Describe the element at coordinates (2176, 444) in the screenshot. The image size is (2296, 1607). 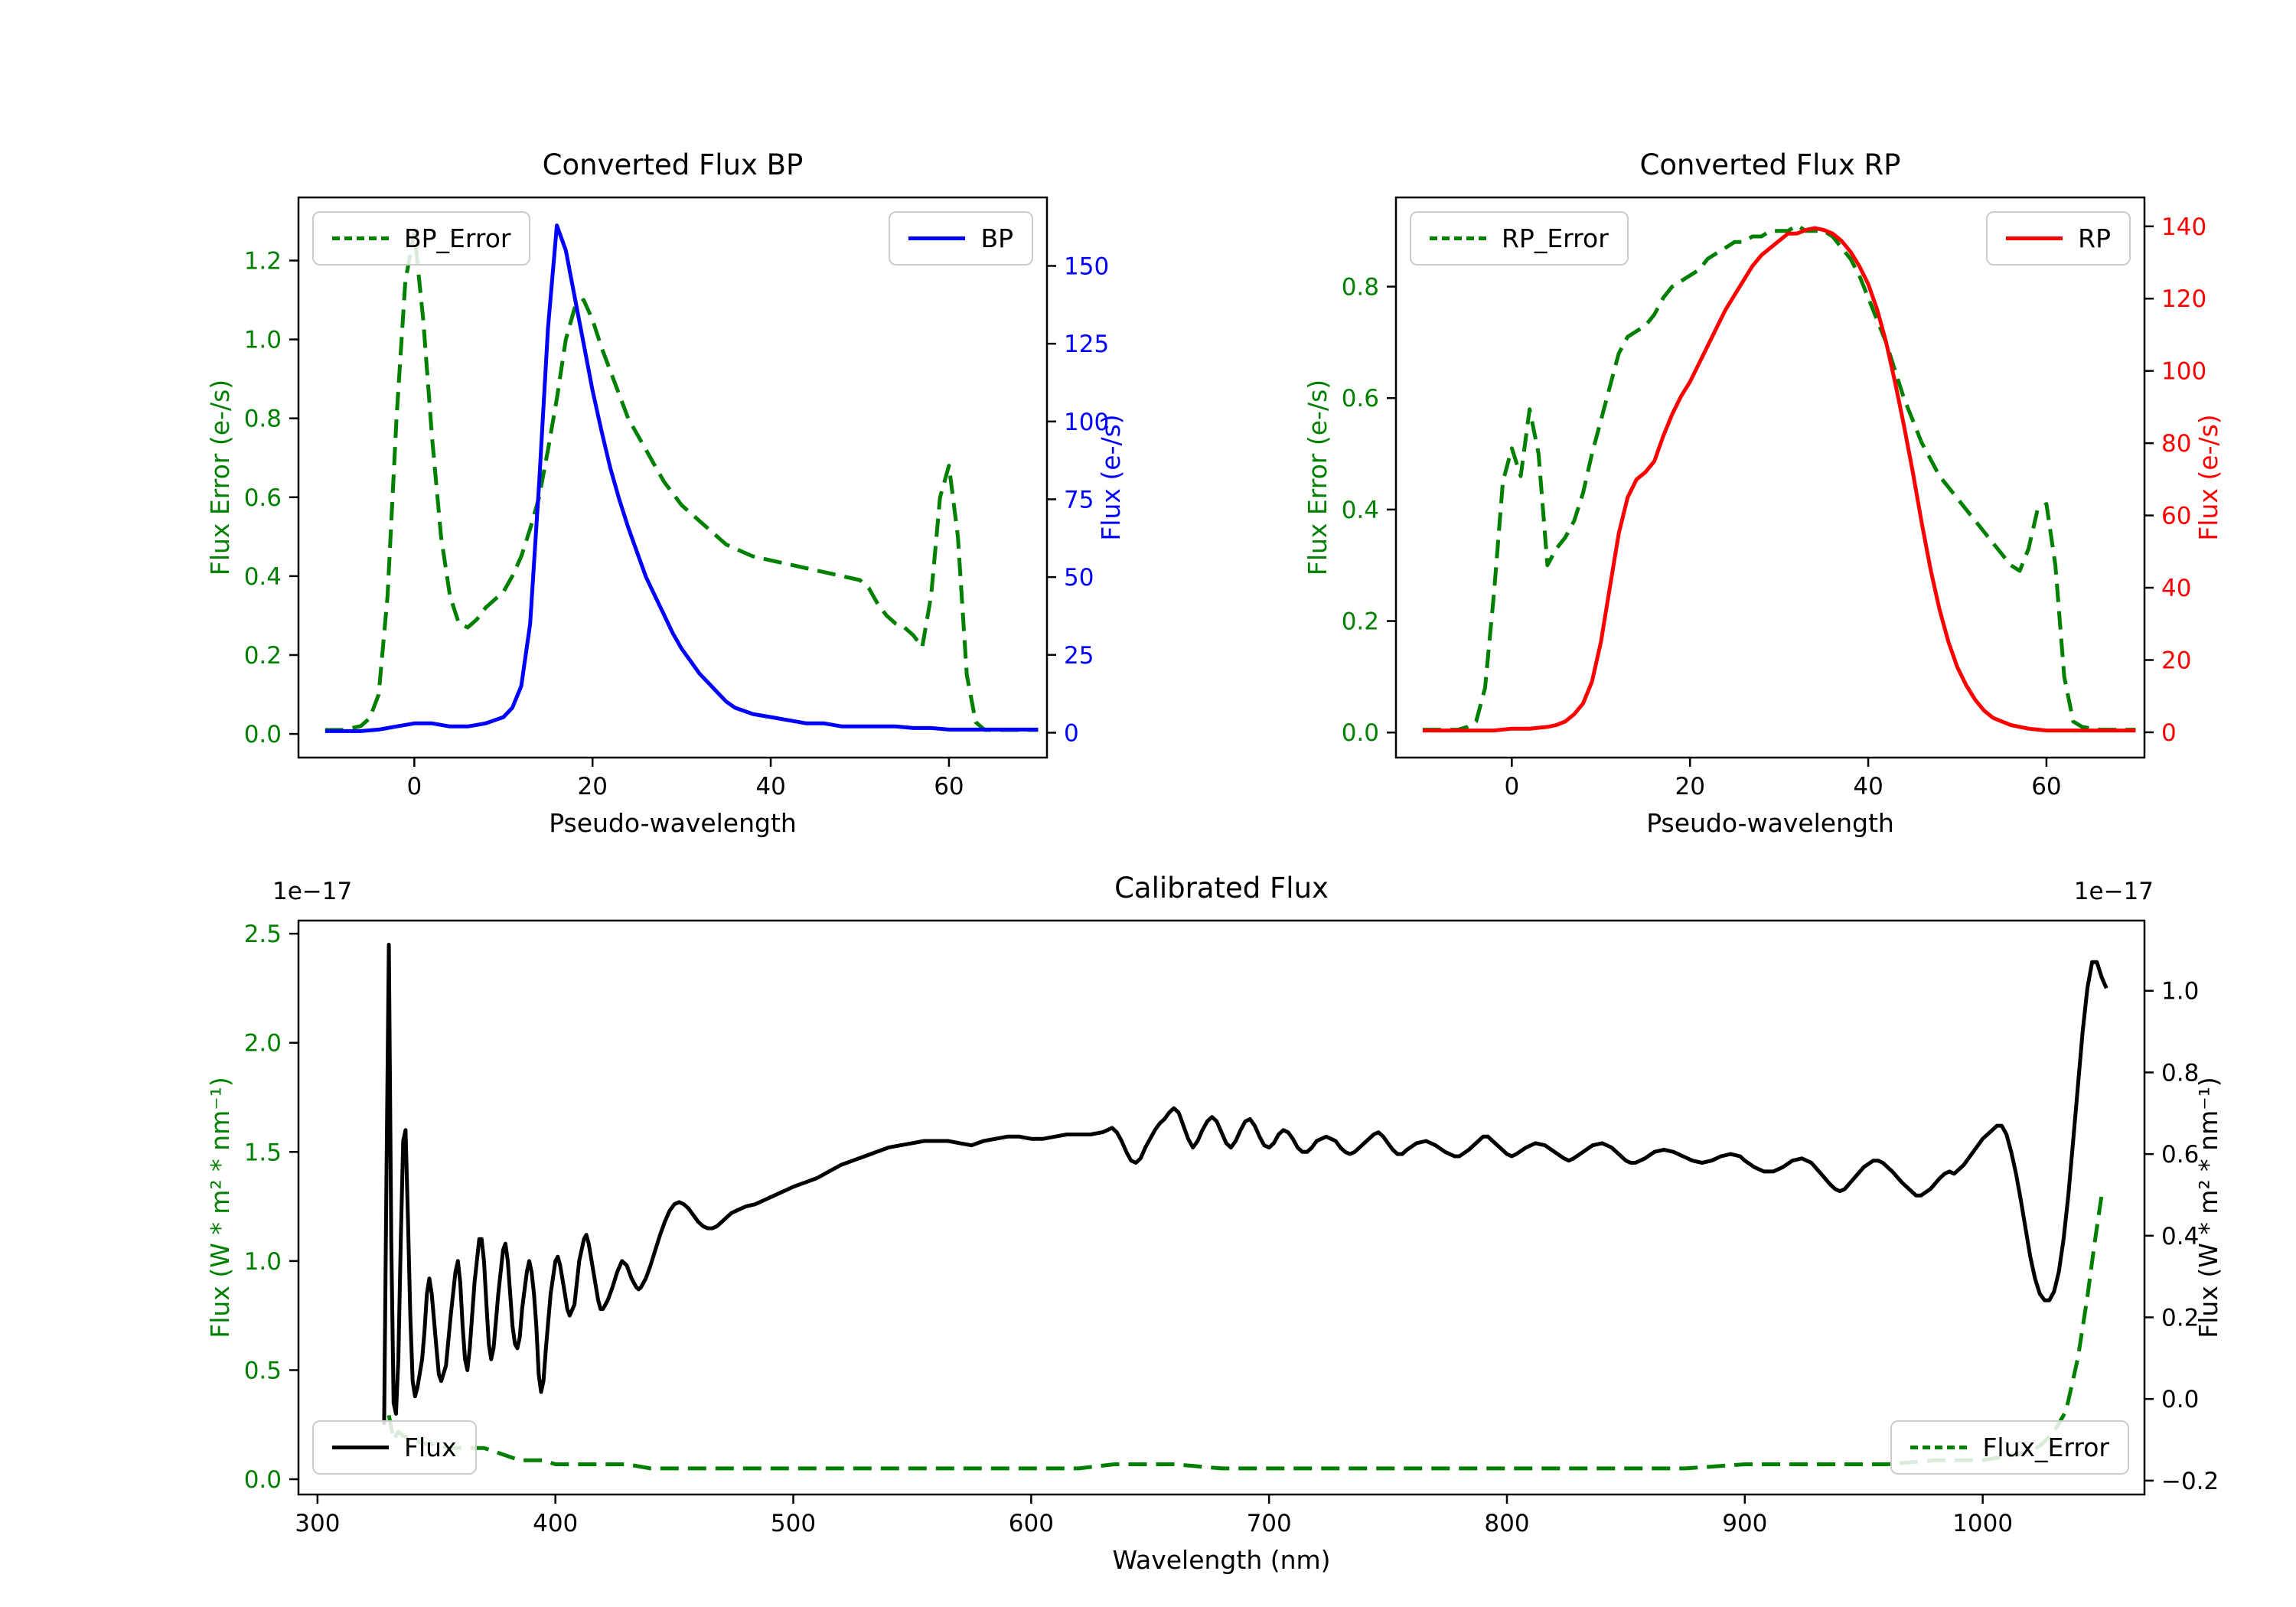
I see `y-tick-label-right: 80` at that location.